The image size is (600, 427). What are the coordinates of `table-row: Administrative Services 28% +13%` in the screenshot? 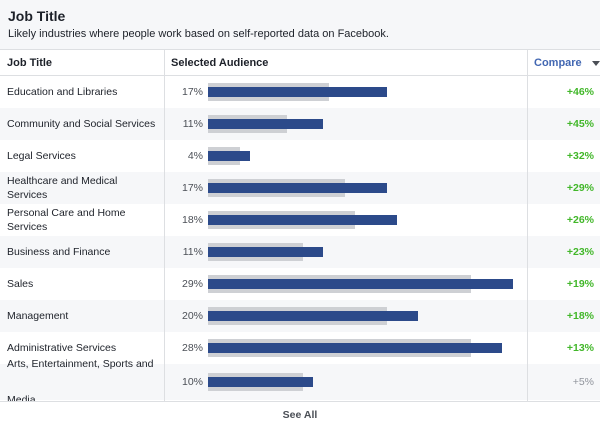 It's located at (300, 348).